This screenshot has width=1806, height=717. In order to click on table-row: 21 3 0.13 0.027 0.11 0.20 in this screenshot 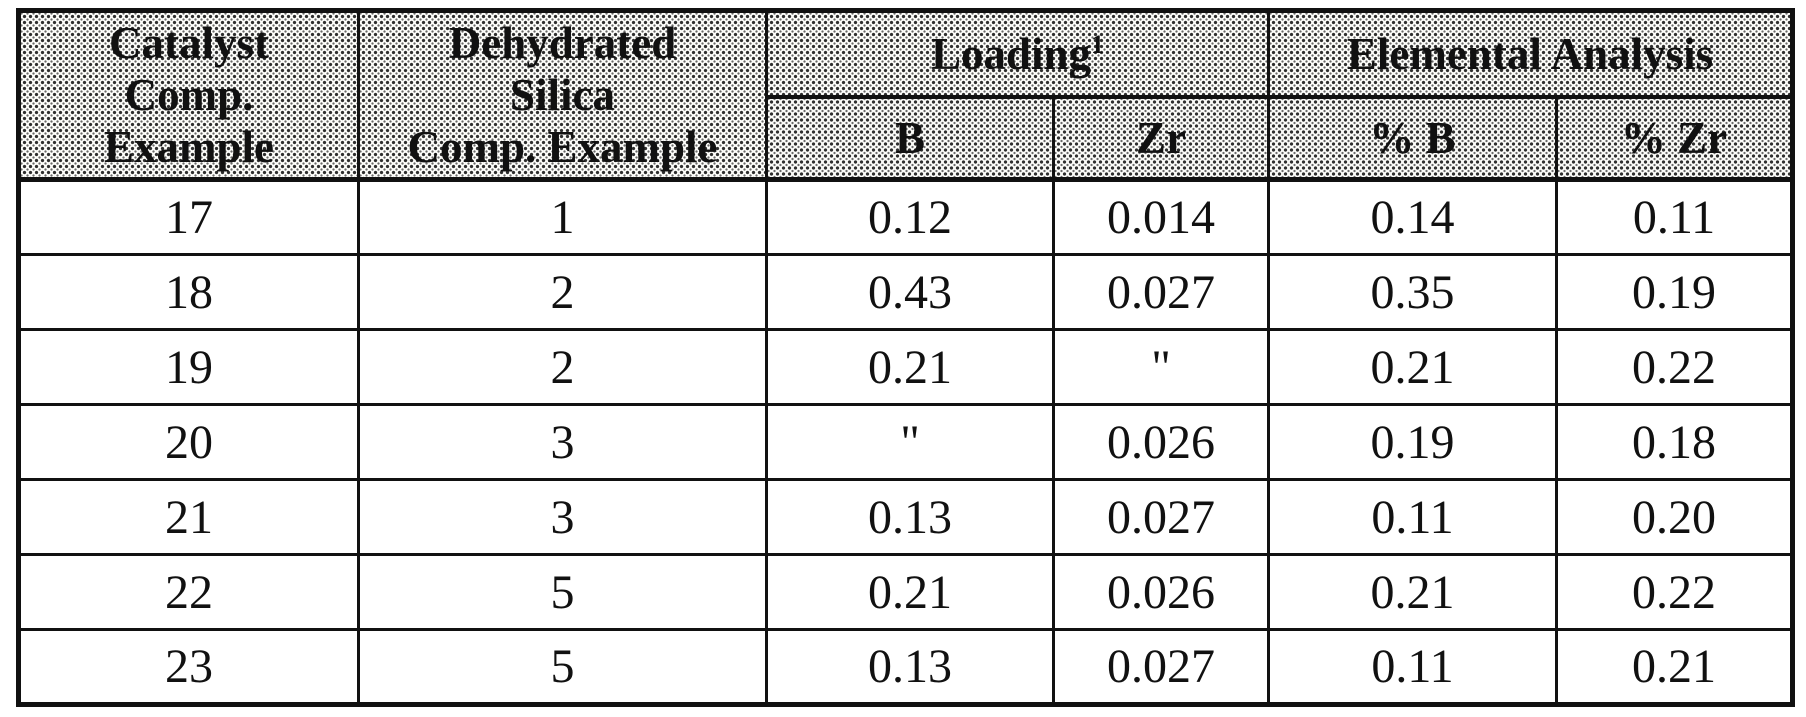, I will do `click(906, 517)`.